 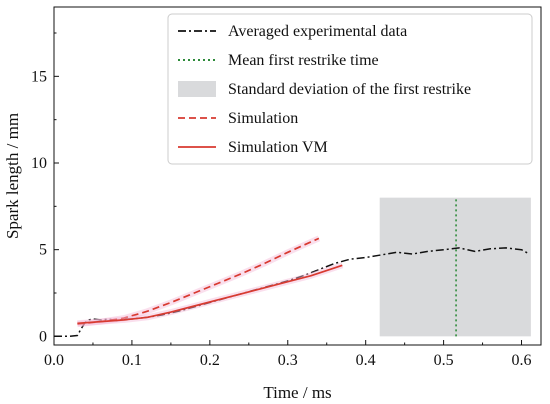 What do you see at coordinates (366, 360) in the screenshot?
I see `x-tick-label: 0.4` at bounding box center [366, 360].